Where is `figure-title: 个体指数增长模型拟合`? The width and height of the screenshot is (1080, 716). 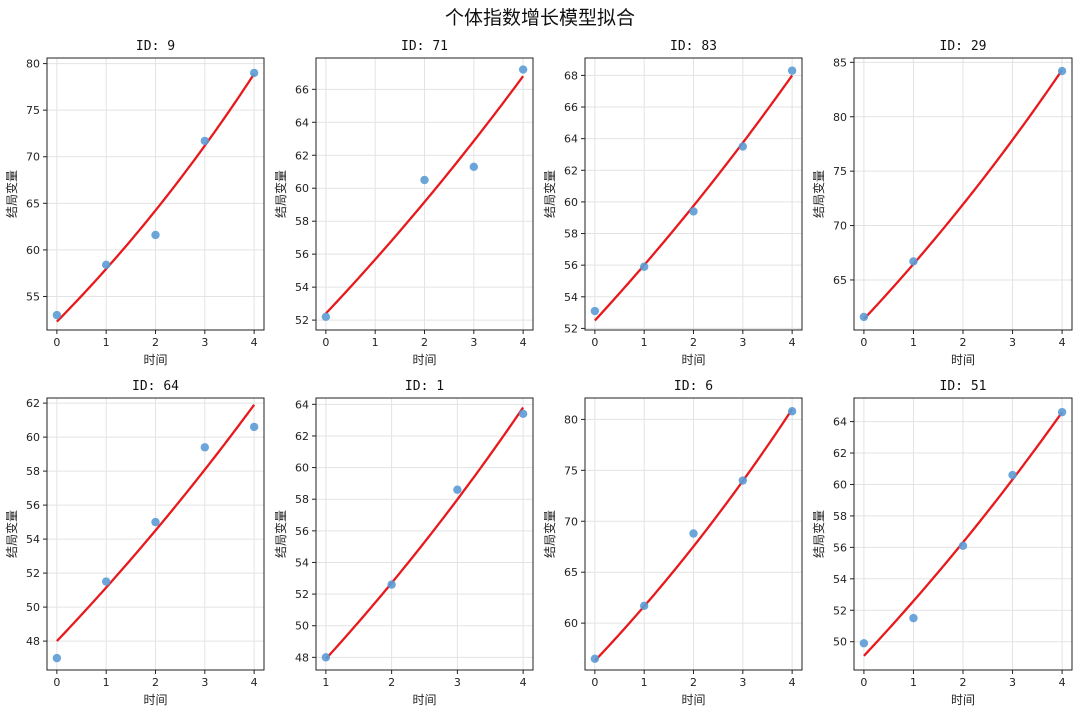 figure-title: 个体指数增长模型拟合 is located at coordinates (540, 18).